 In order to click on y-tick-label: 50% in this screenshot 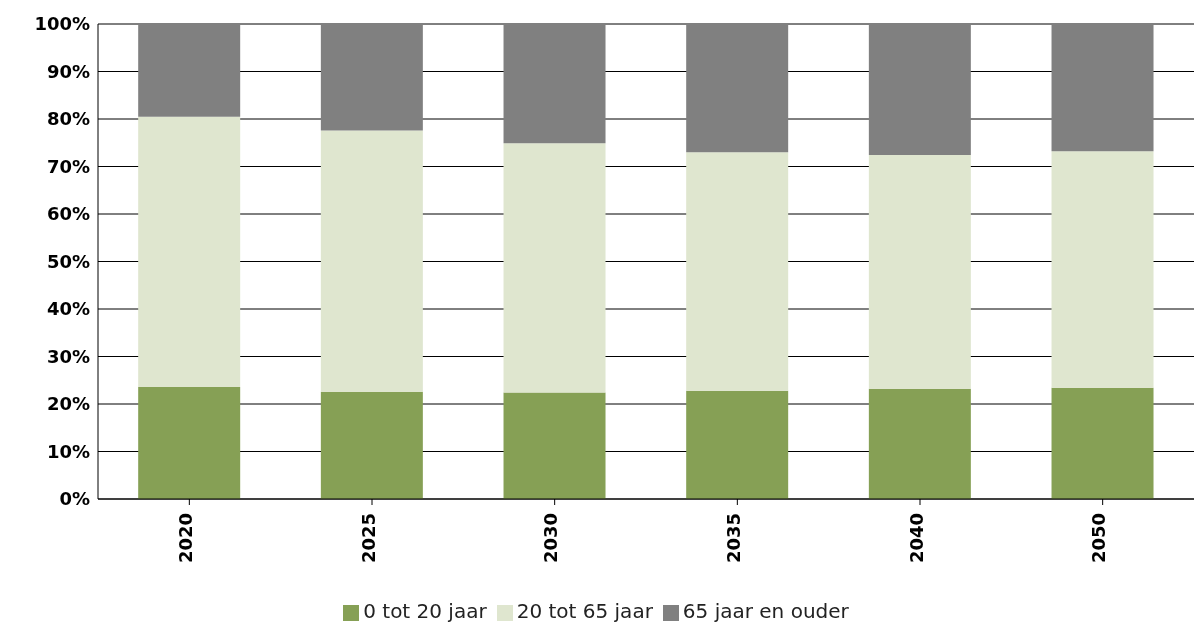, I will do `click(68, 261)`.